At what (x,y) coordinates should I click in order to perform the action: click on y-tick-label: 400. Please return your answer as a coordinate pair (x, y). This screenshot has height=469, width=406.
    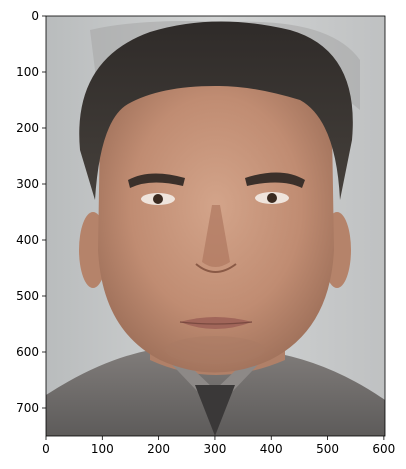
    Looking at the image, I should click on (27, 240).